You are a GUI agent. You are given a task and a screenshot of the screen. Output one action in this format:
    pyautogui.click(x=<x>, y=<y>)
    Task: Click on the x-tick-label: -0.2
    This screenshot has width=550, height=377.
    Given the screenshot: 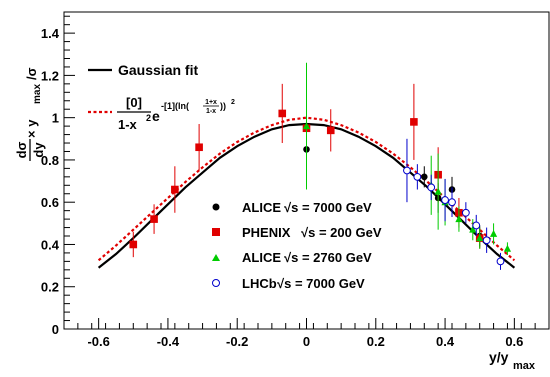 What is the action you would take?
    pyautogui.click(x=237, y=341)
    